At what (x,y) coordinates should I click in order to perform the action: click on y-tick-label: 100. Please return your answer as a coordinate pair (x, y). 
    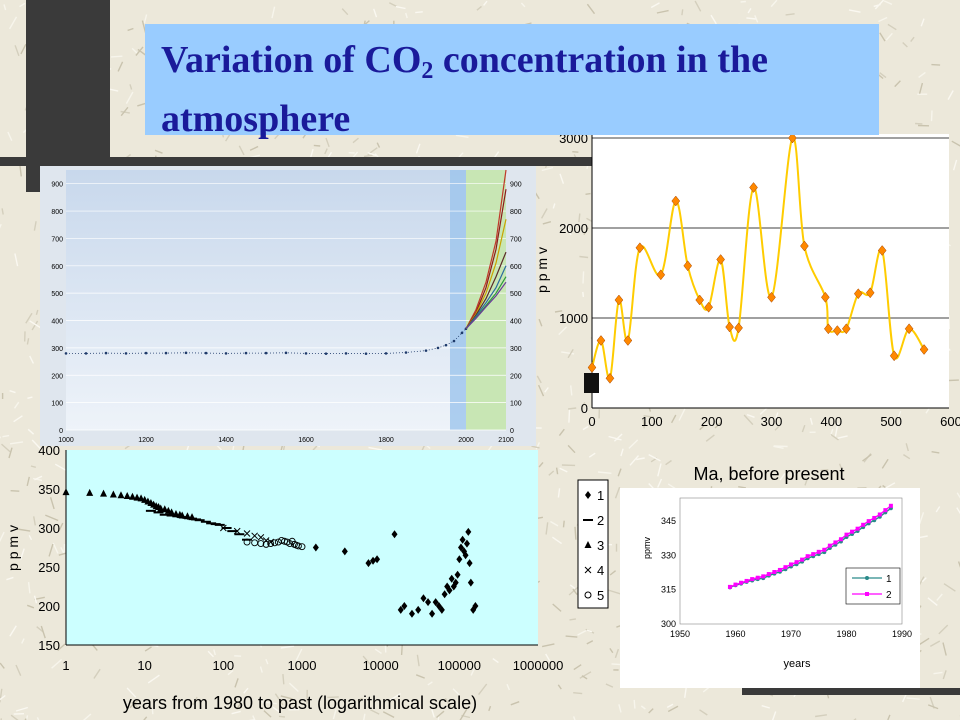
    Looking at the image, I should click on (57, 404).